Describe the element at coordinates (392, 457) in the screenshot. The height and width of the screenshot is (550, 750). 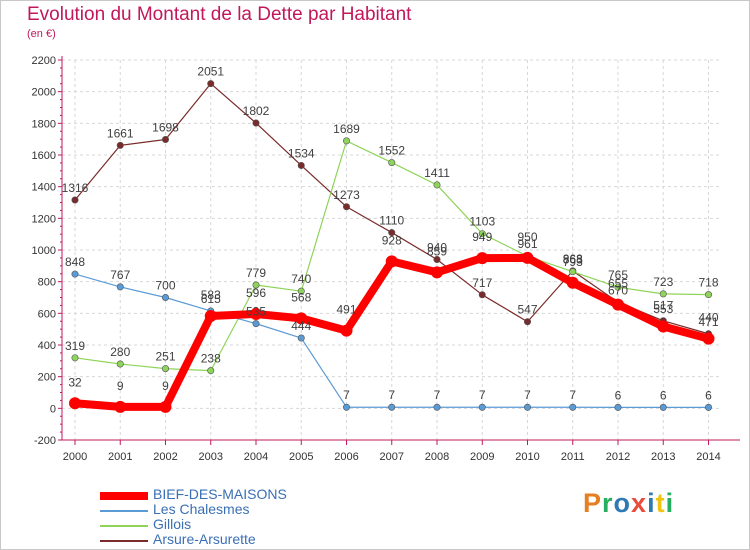
I see `x-tick-label: 2007` at that location.